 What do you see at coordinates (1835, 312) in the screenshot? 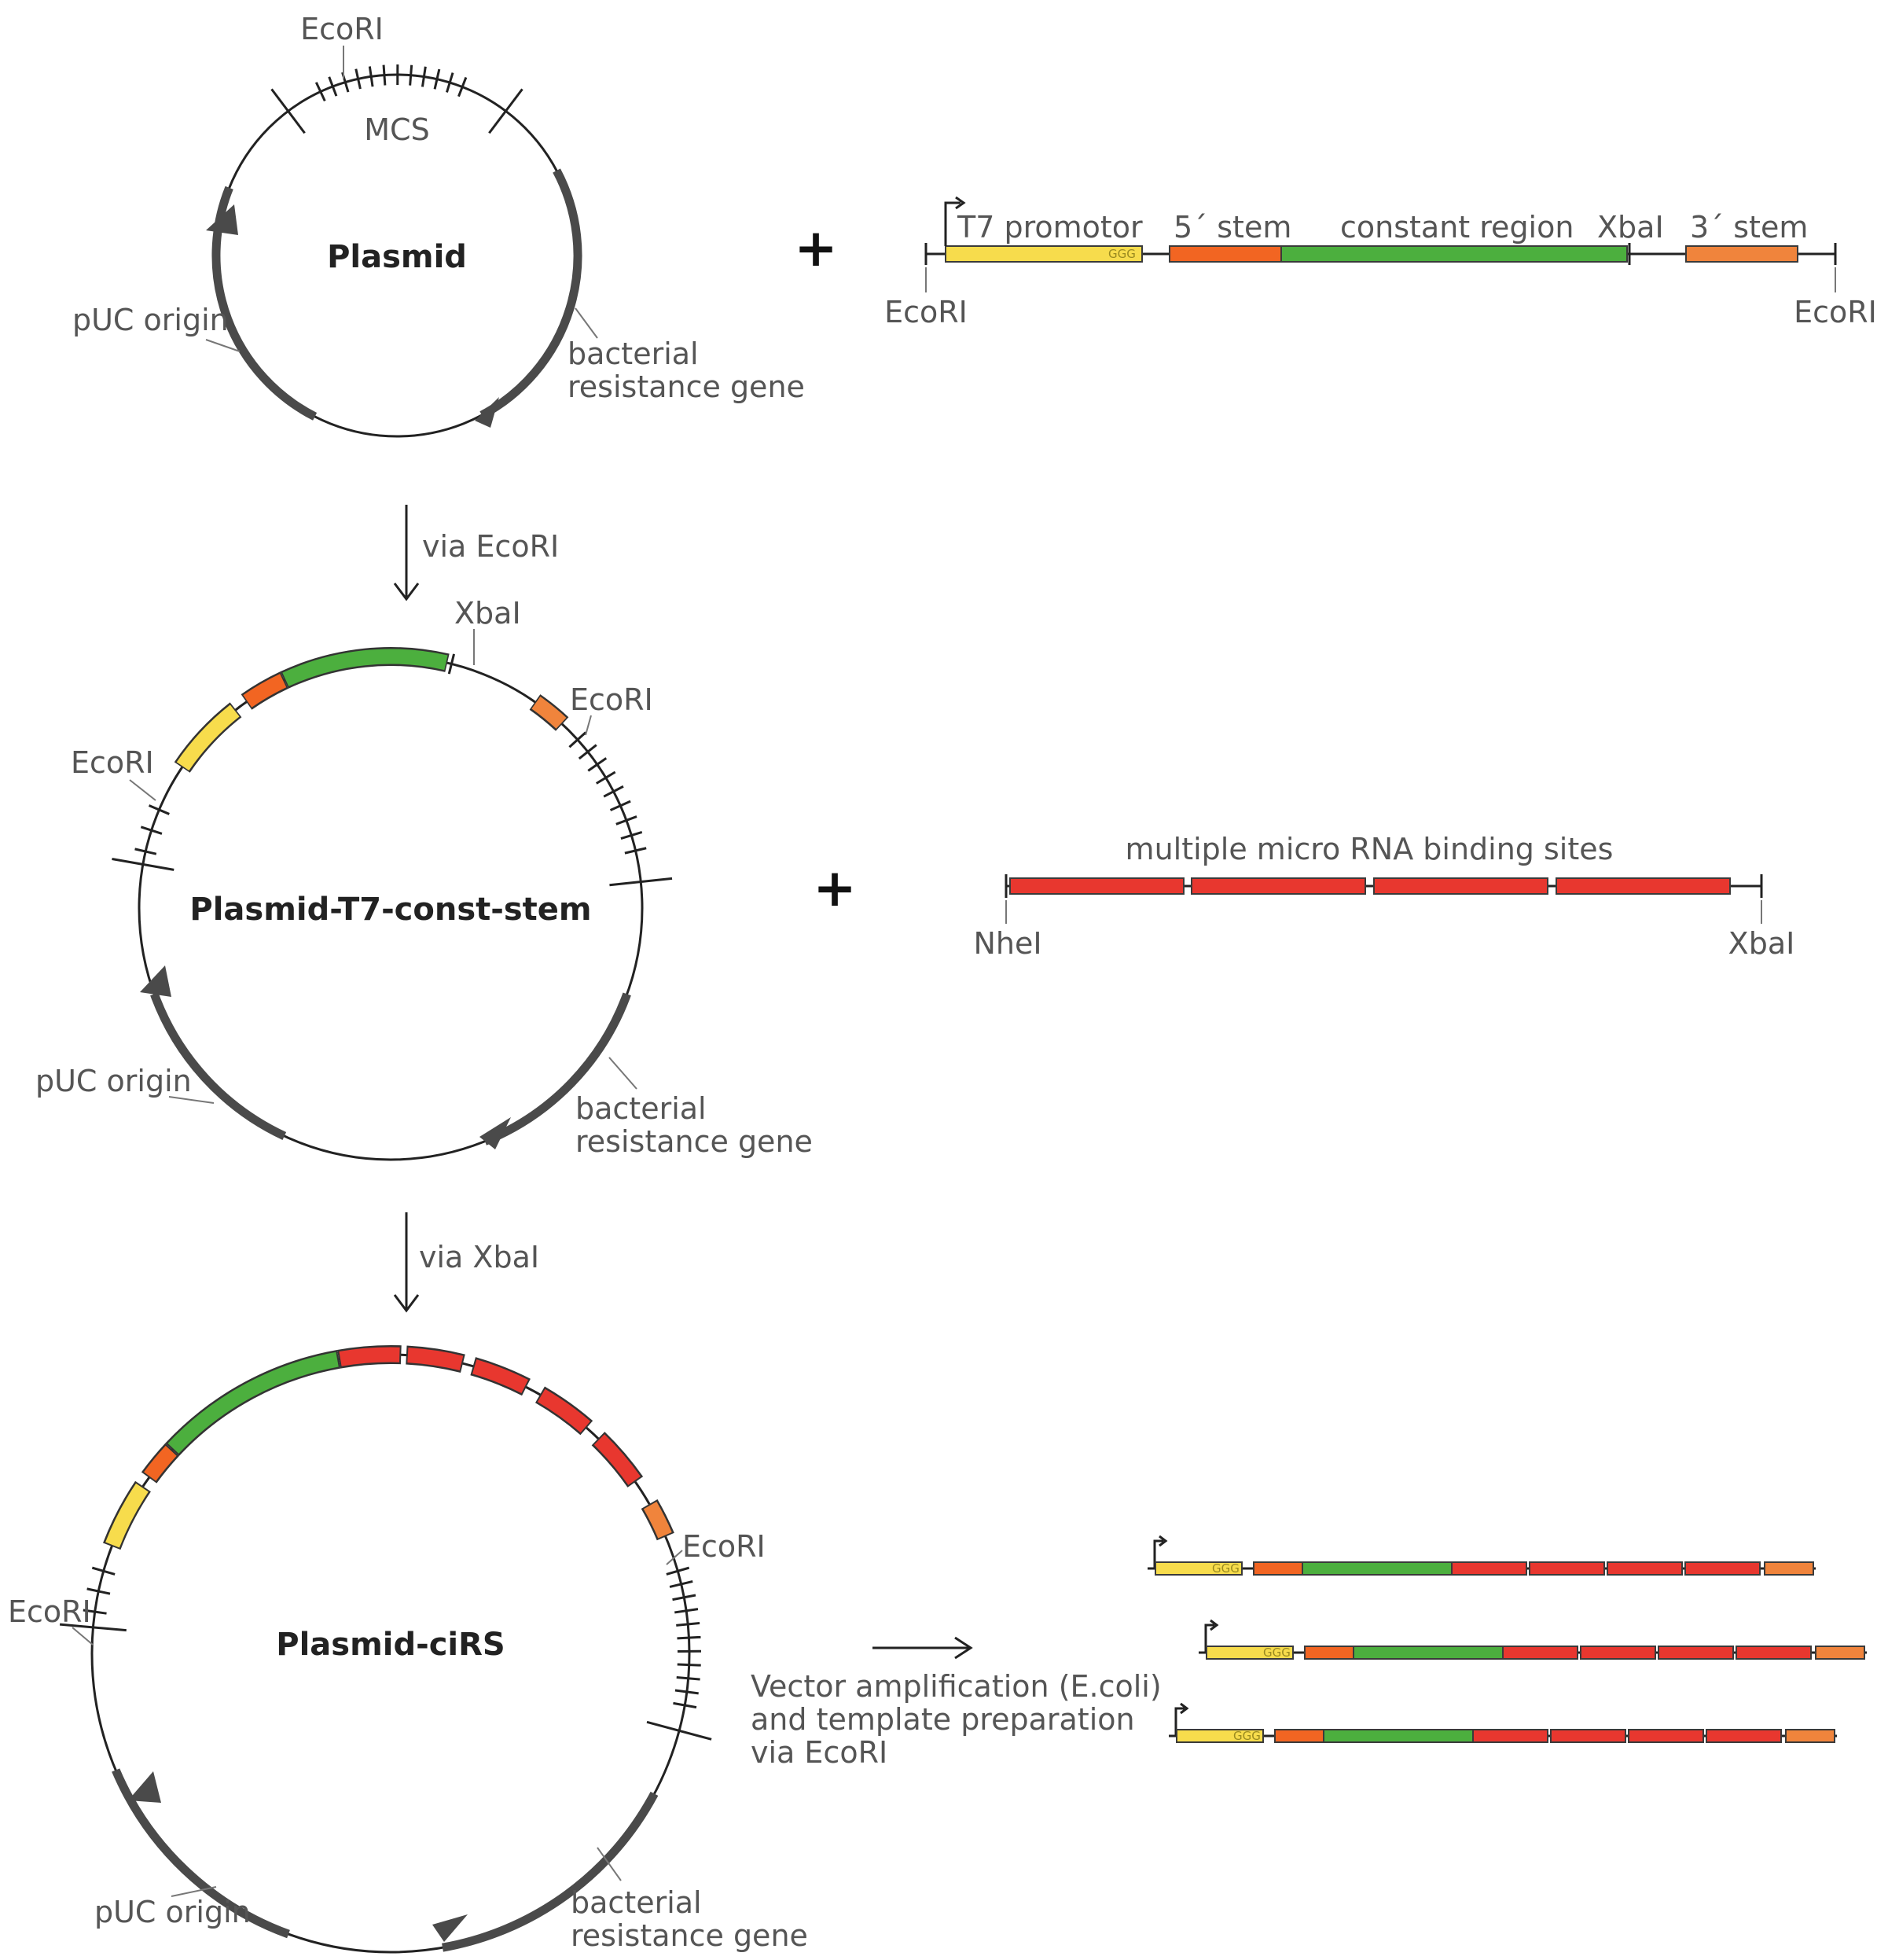
I see `insert-1-ecori-right: EcoRI` at bounding box center [1835, 312].